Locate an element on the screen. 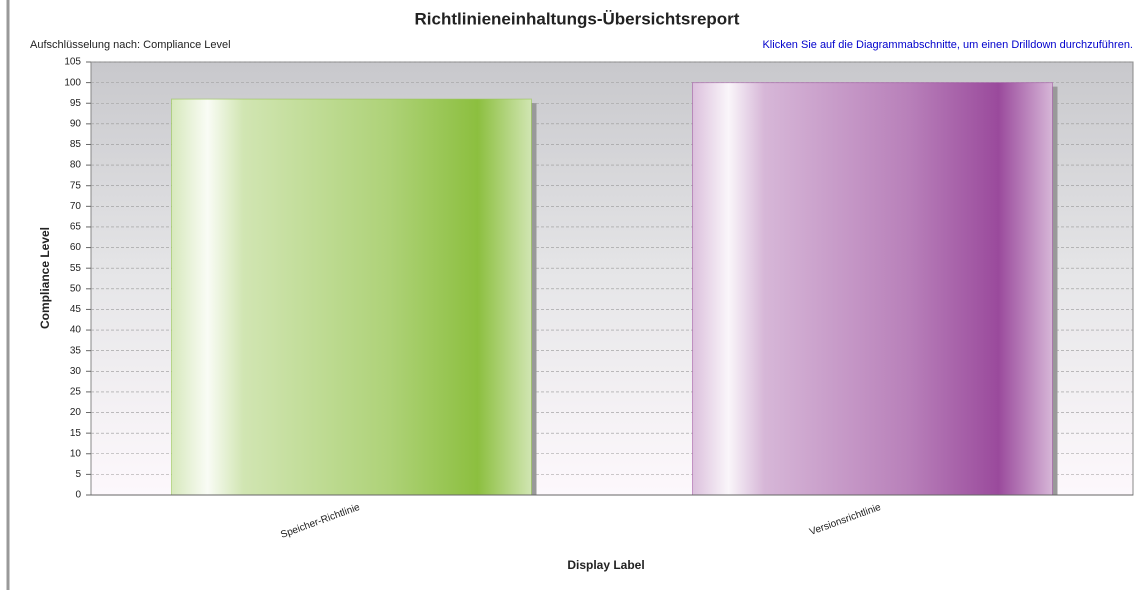  y-tick-label: 50 is located at coordinates (76, 288).